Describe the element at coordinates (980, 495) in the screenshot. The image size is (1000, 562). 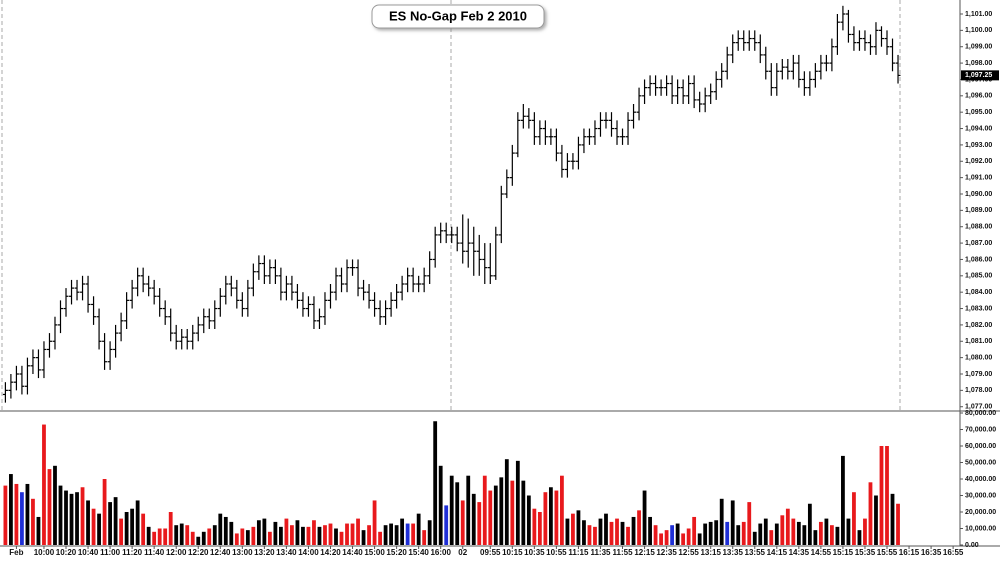
I see `y-tick-label: 30,000.00` at that location.